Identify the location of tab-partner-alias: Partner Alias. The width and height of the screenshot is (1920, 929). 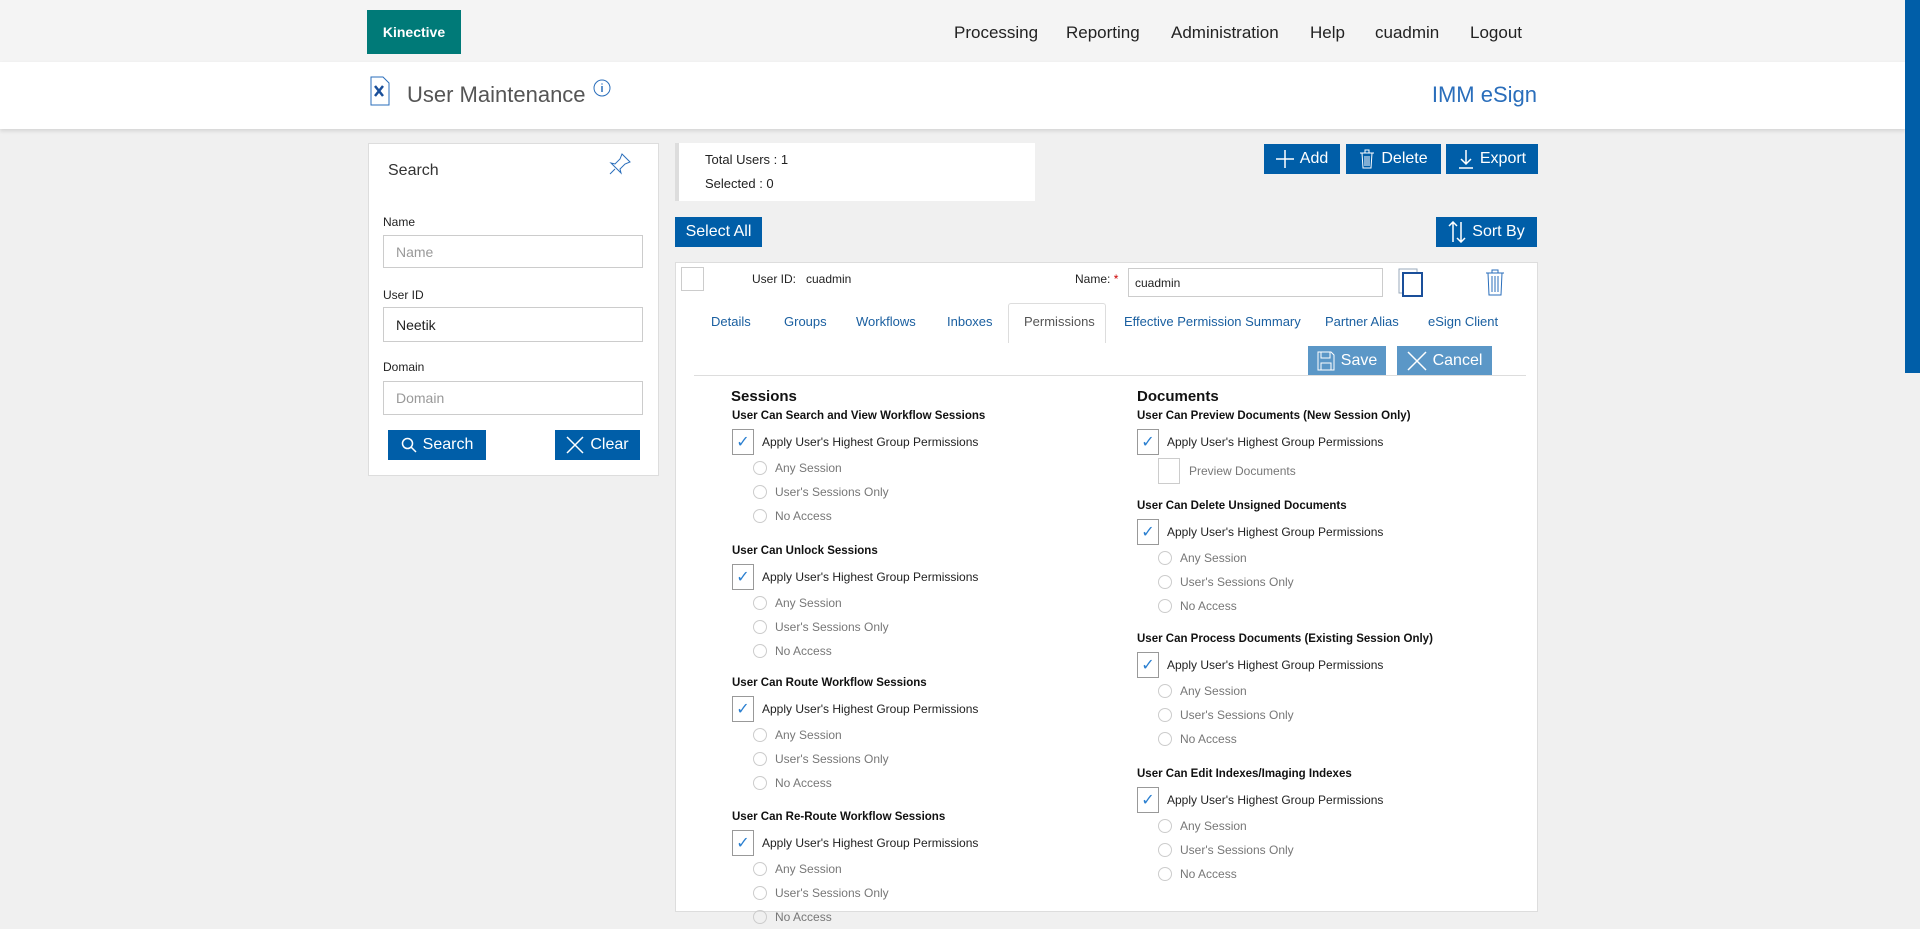
(1362, 321).